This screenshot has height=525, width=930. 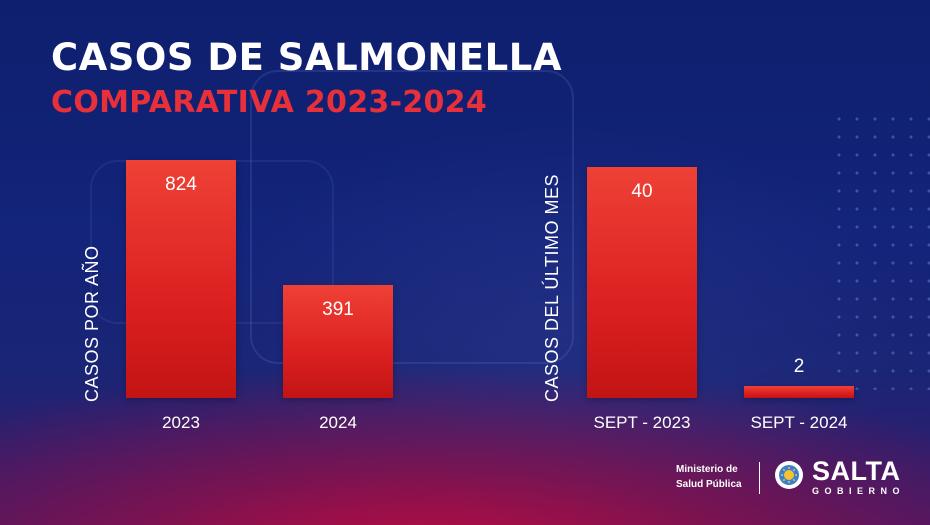 I want to click on chart-title: CASOS DE SALMONELLA, so click(x=306, y=57).